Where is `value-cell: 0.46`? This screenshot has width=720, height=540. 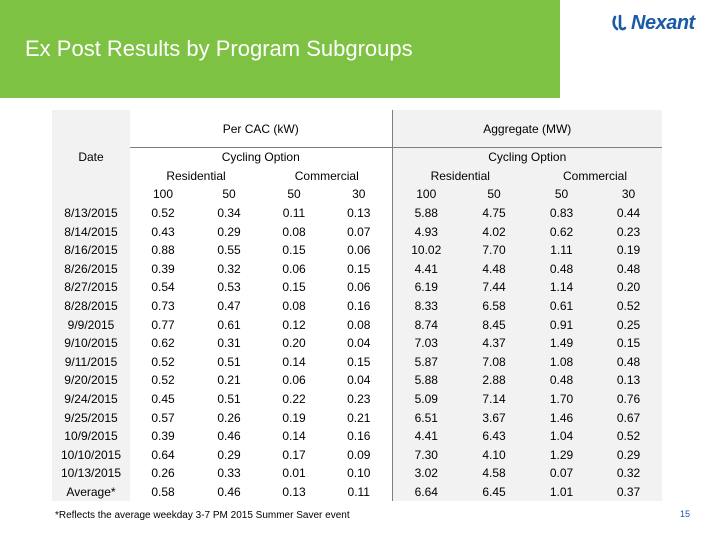 value-cell: 0.46 is located at coordinates (229, 436).